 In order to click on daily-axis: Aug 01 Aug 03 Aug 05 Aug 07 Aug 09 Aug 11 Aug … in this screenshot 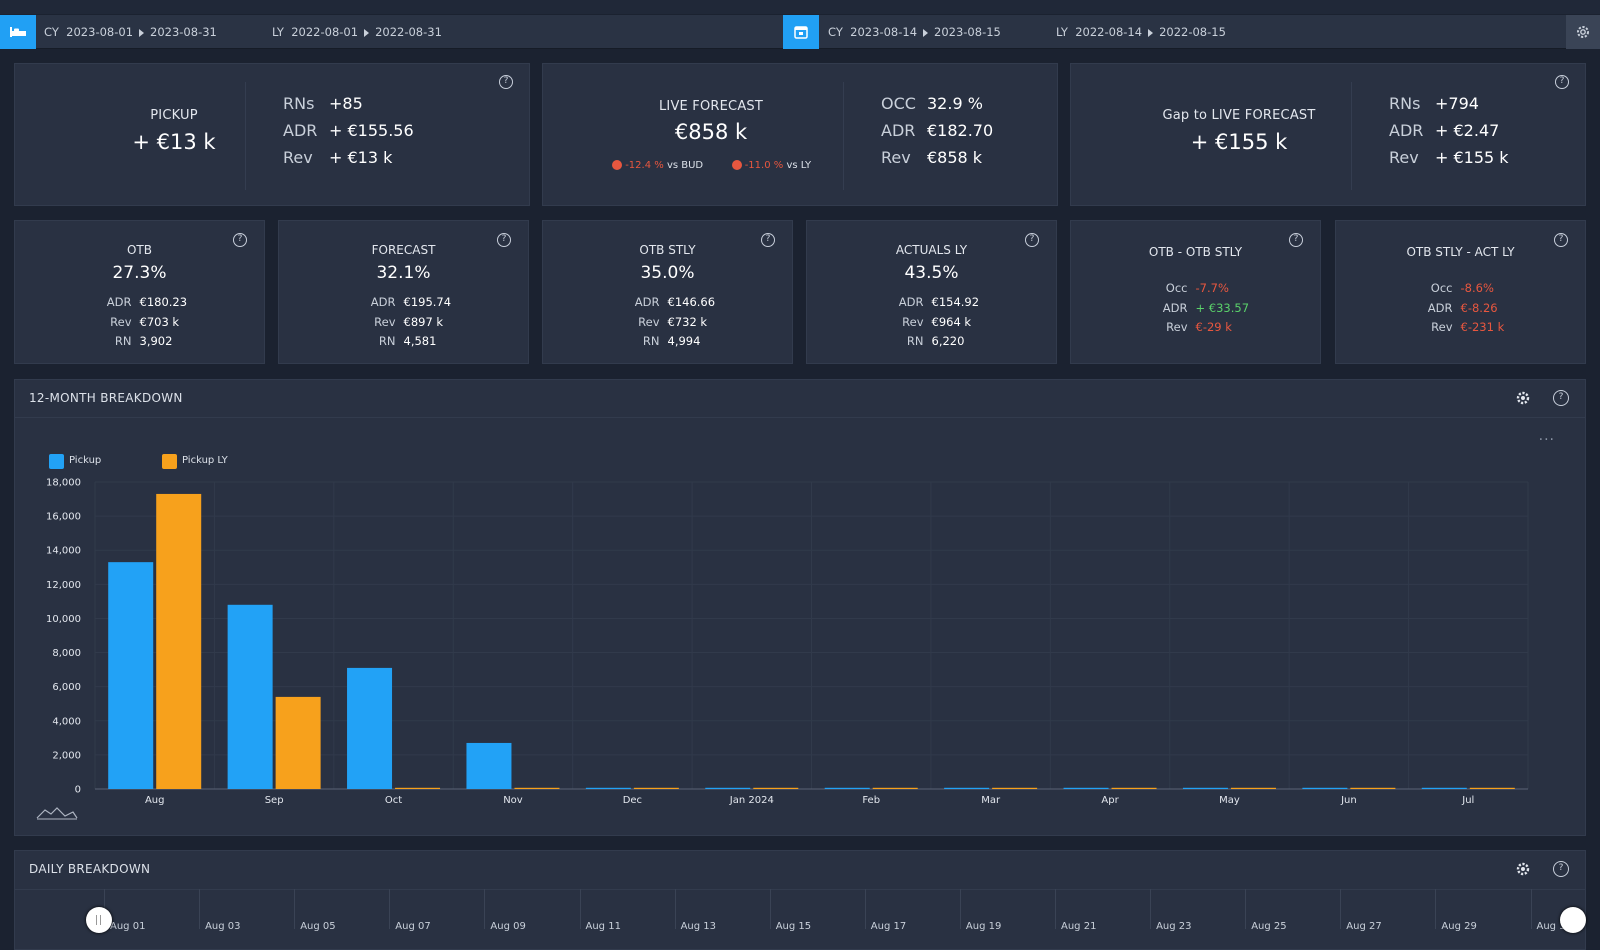, I will do `click(801, 914)`.